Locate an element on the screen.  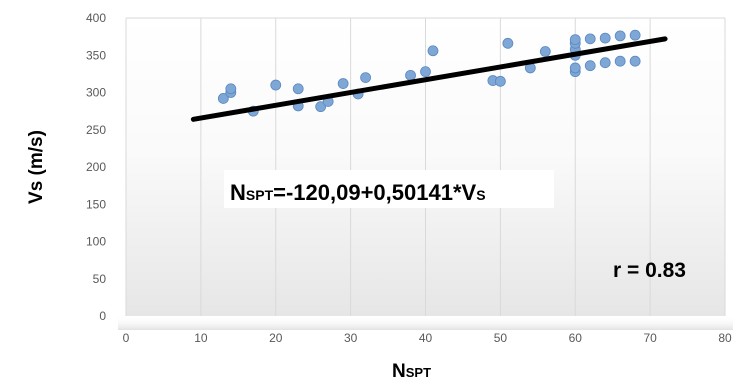
y-tick-labels: 0 50 100 150 200 250 300 350 400 is located at coordinates (96, 167).